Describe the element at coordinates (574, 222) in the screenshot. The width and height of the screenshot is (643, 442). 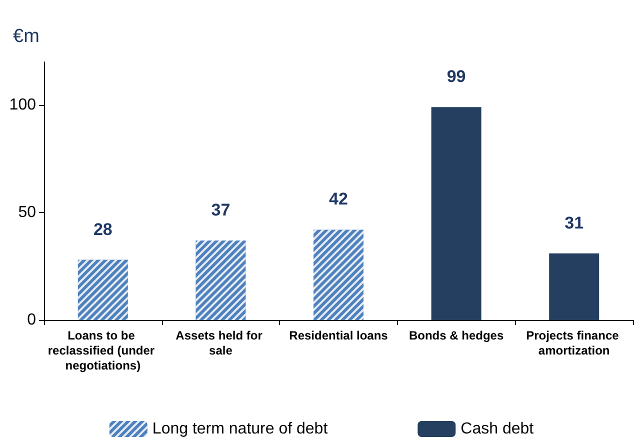
I see `data-label: 31` at that location.